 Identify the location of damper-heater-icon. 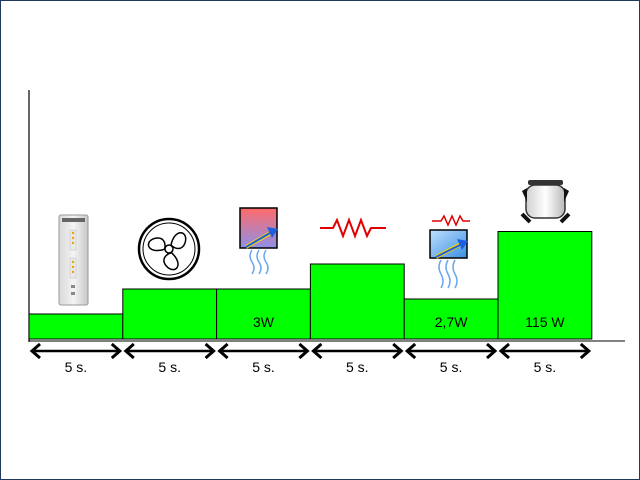
(258, 241).